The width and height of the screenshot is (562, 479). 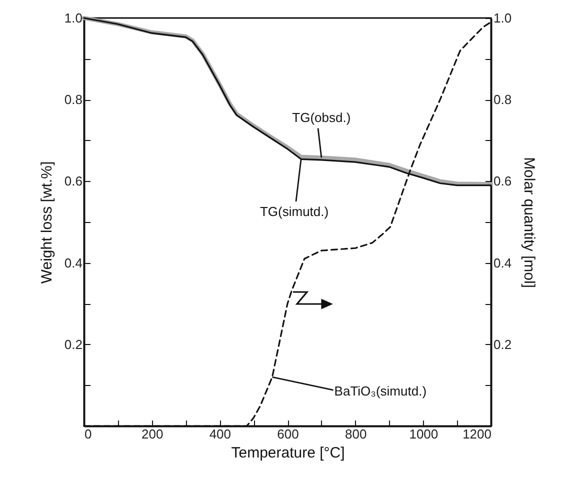 What do you see at coordinates (288, 453) in the screenshot?
I see `x-axis-title: Temperature [°C]` at bounding box center [288, 453].